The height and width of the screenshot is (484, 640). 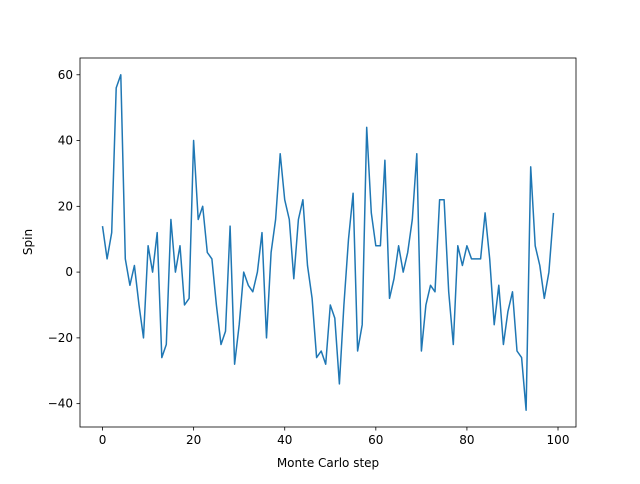 What do you see at coordinates (28, 242) in the screenshot?
I see `y-axis-label: Spin` at bounding box center [28, 242].